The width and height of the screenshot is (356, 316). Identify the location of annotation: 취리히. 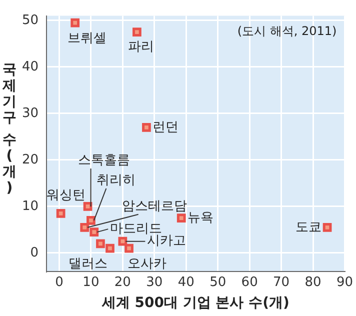
(116, 180).